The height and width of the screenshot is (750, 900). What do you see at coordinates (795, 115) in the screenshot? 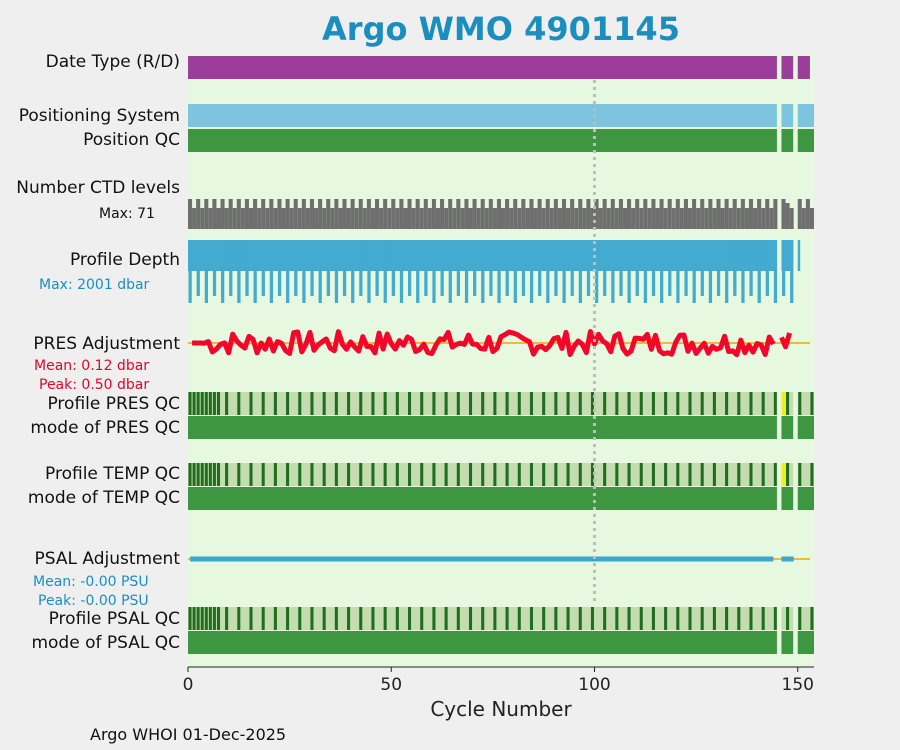
I see `positioning-gap` at bounding box center [795, 115].